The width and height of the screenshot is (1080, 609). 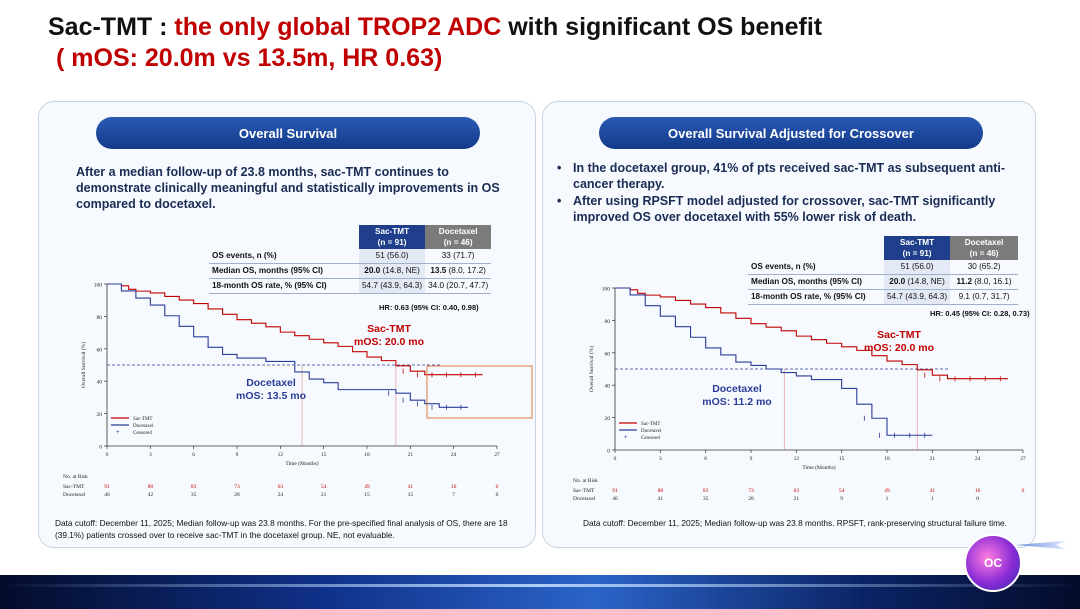 What do you see at coordinates (883, 267) in the screenshot?
I see `table-row: OS events, n (%) 51 (56.0) 30 (65.2)` at bounding box center [883, 267].